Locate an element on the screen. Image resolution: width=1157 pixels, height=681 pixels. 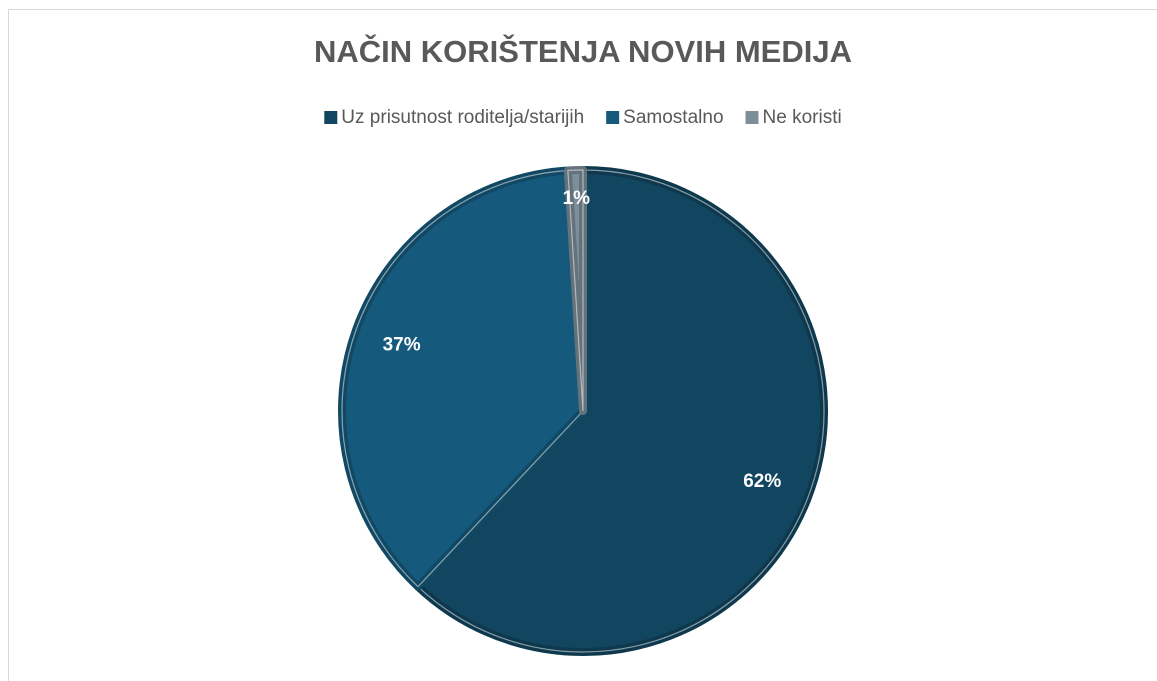
data-label: 62% is located at coordinates (762, 481).